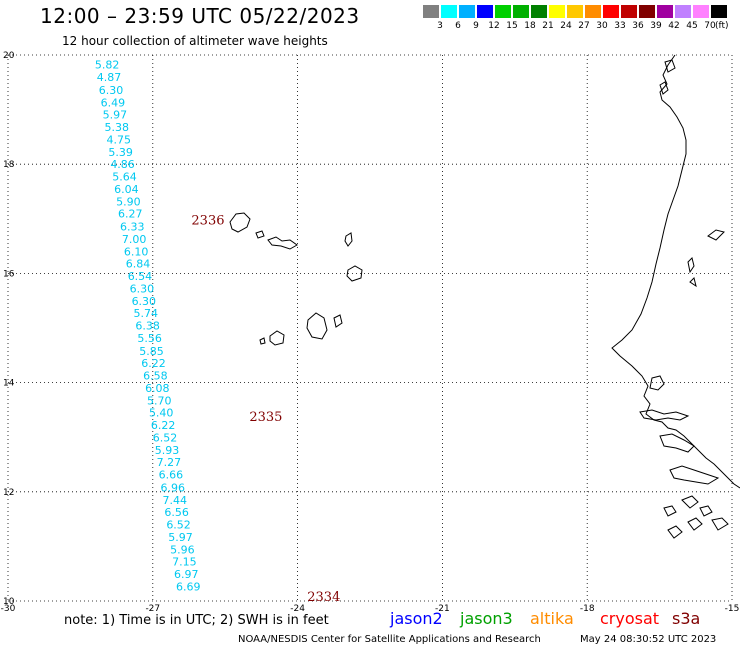 This screenshot has width=740, height=650. What do you see at coordinates (113, 102) in the screenshot?
I see `swh-value: 6.49` at bounding box center [113, 102].